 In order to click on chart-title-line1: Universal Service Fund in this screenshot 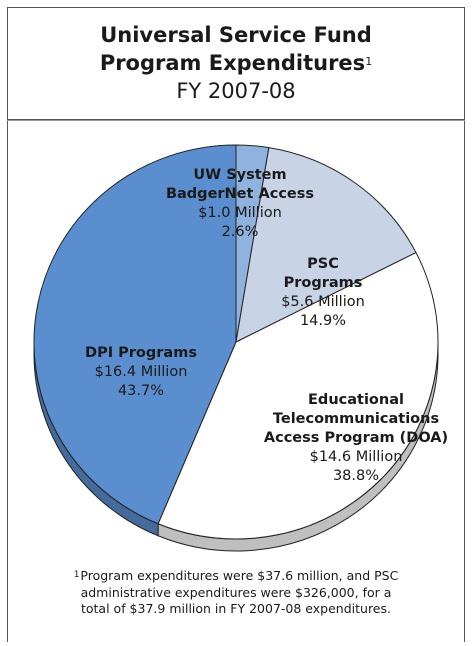, I will do `click(236, 35)`.